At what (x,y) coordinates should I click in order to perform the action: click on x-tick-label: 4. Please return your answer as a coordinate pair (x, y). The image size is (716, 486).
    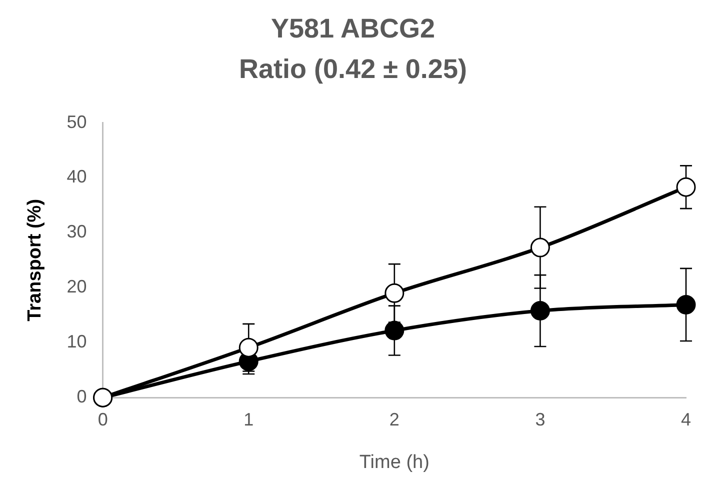
    Looking at the image, I should click on (686, 419).